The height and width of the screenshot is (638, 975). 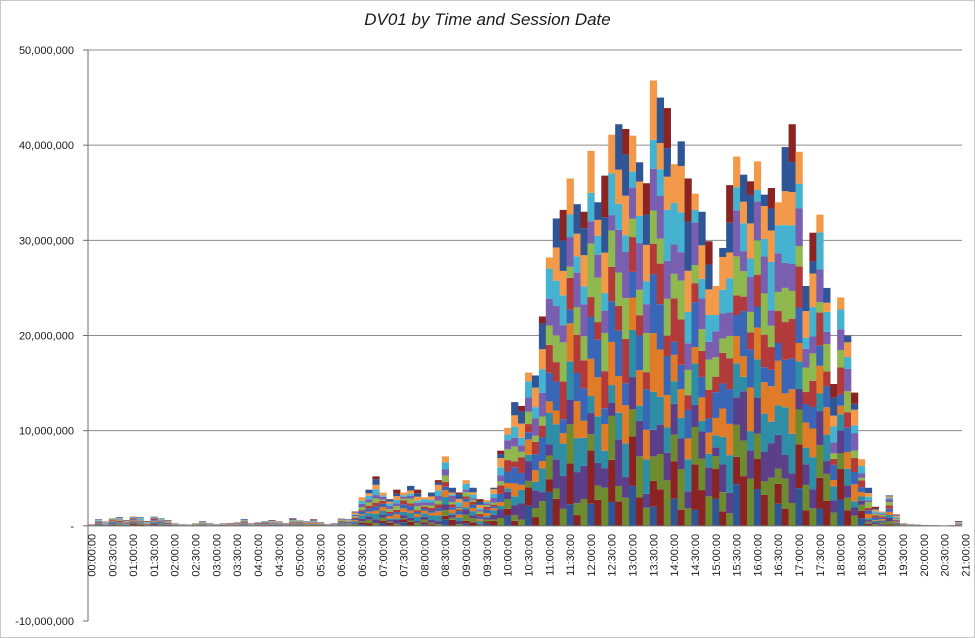 I want to click on x-tick-label: 20:00:00, so click(x=925, y=555).